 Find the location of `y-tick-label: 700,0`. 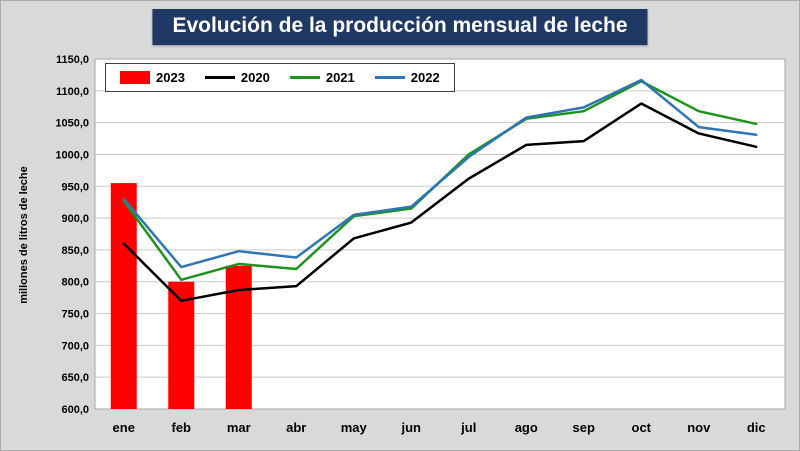

y-tick-label: 700,0 is located at coordinates (75, 346).